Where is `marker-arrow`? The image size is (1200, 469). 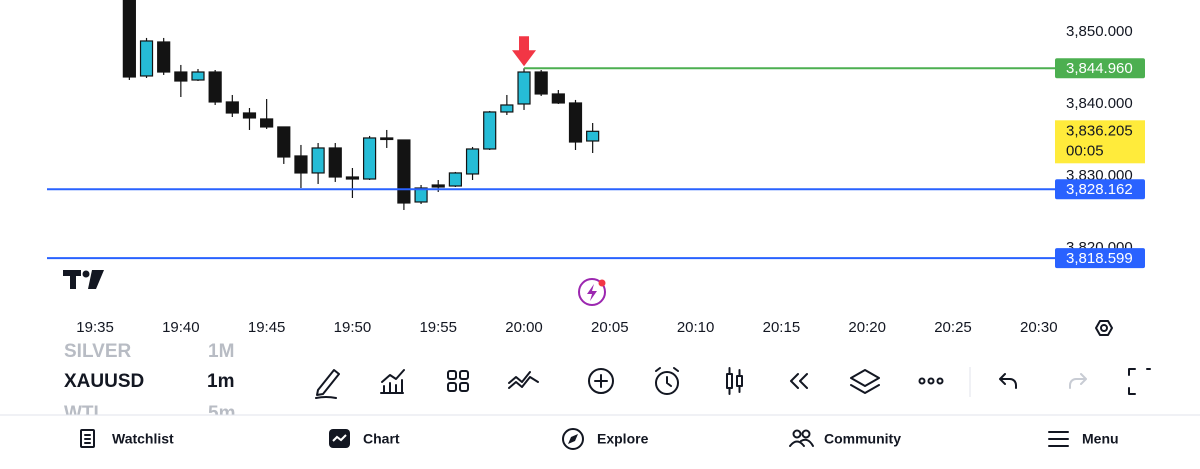 marker-arrow is located at coordinates (524, 51).